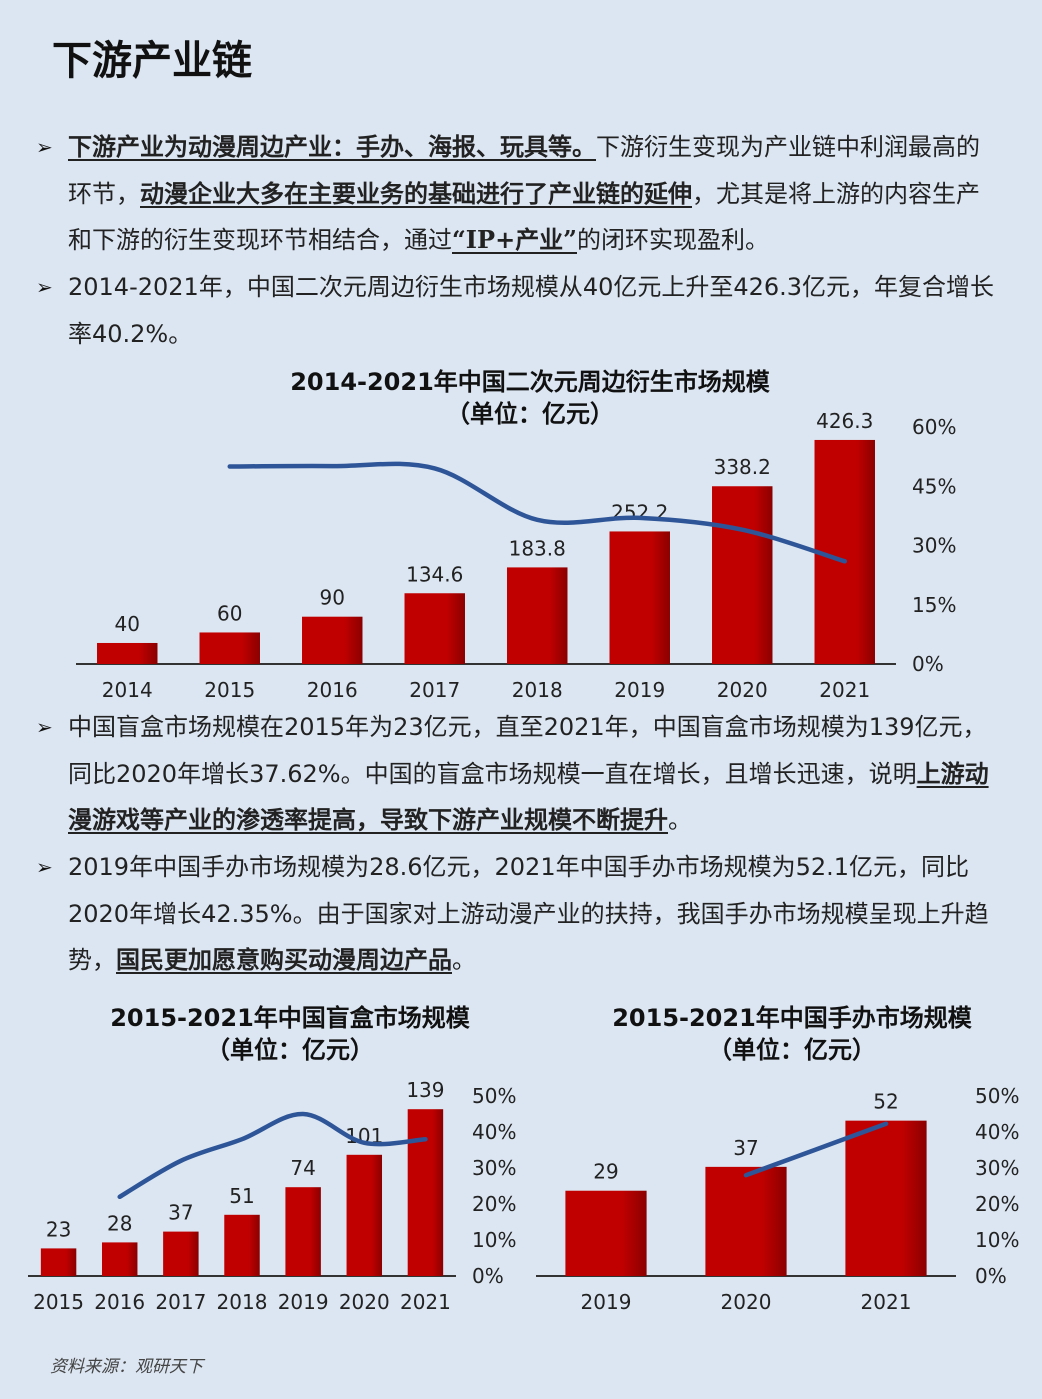 This screenshot has width=1042, height=1399. I want to click on data-label-2016: 28, so click(119, 1223).